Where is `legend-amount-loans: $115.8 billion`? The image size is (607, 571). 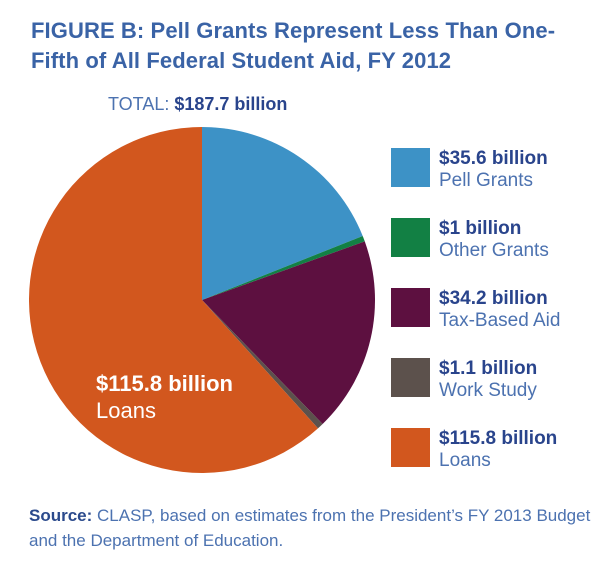
legend-amount-loans: $115.8 billion is located at coordinates (498, 438).